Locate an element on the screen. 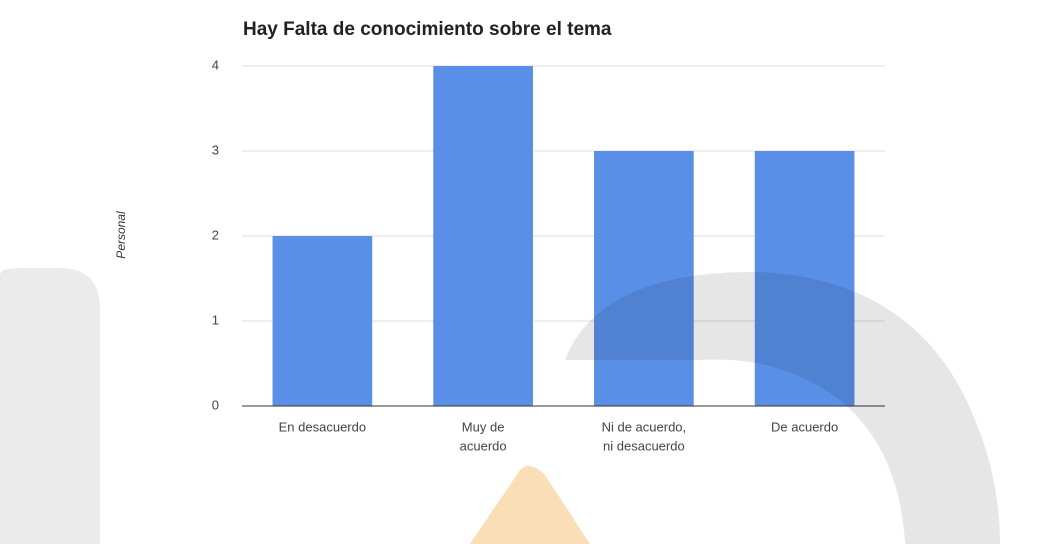 Image resolution: width=1040 pixels, height=544 pixels. x-tick-label: acuerdo is located at coordinates (483, 445).